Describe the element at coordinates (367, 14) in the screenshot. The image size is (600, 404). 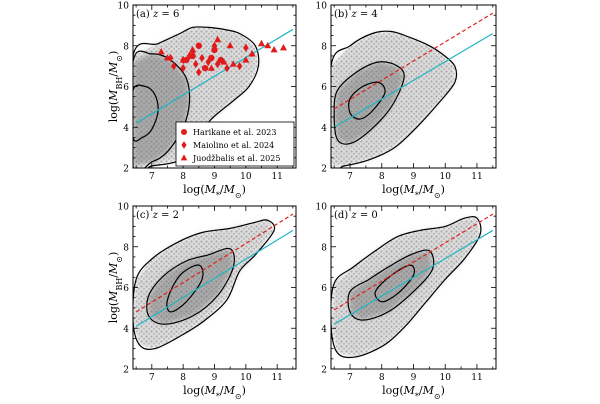
I see `panel-z-value: = 4` at that location.